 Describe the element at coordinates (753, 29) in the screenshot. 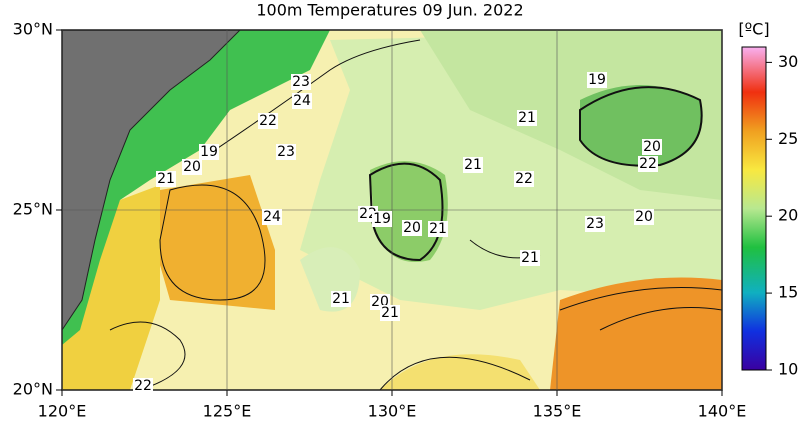

I see `colorbar-unit: [ºC]` at that location.